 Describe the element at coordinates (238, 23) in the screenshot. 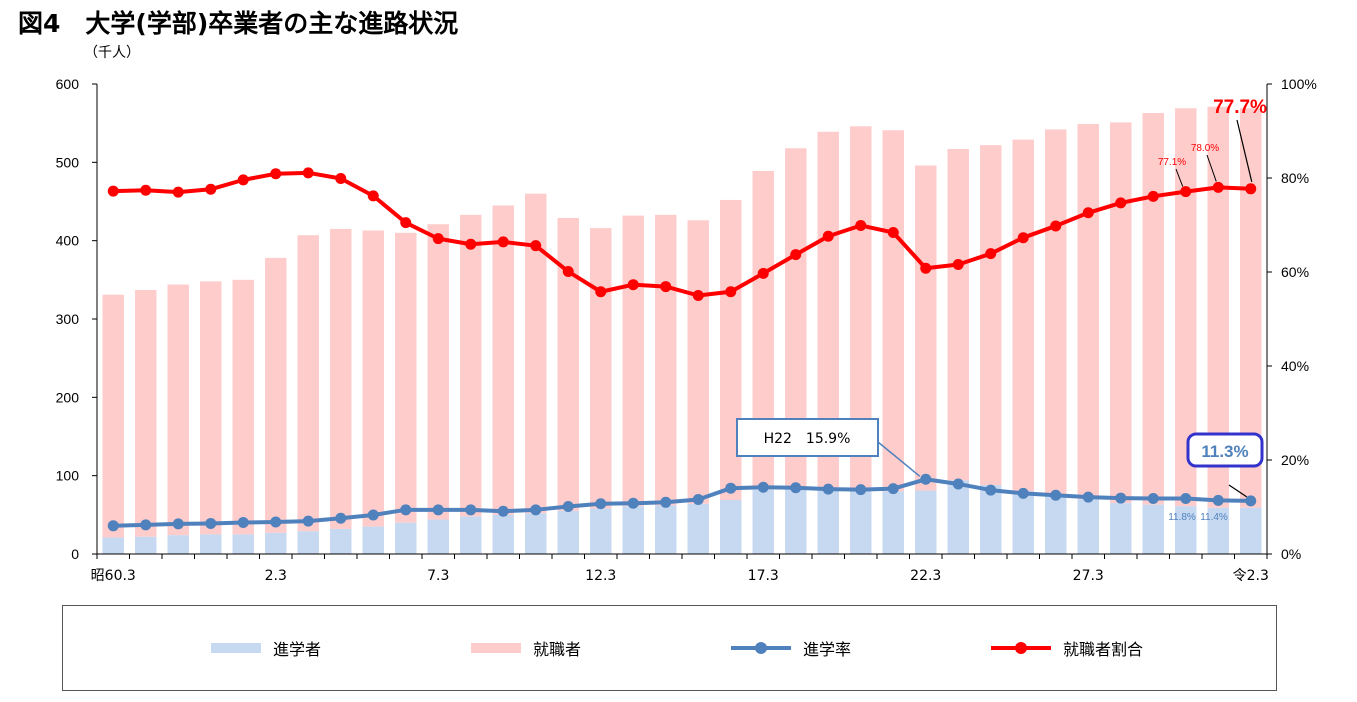

I see `chart-title: 図4 大学(学部)卒業者の主な進路状況` at that location.